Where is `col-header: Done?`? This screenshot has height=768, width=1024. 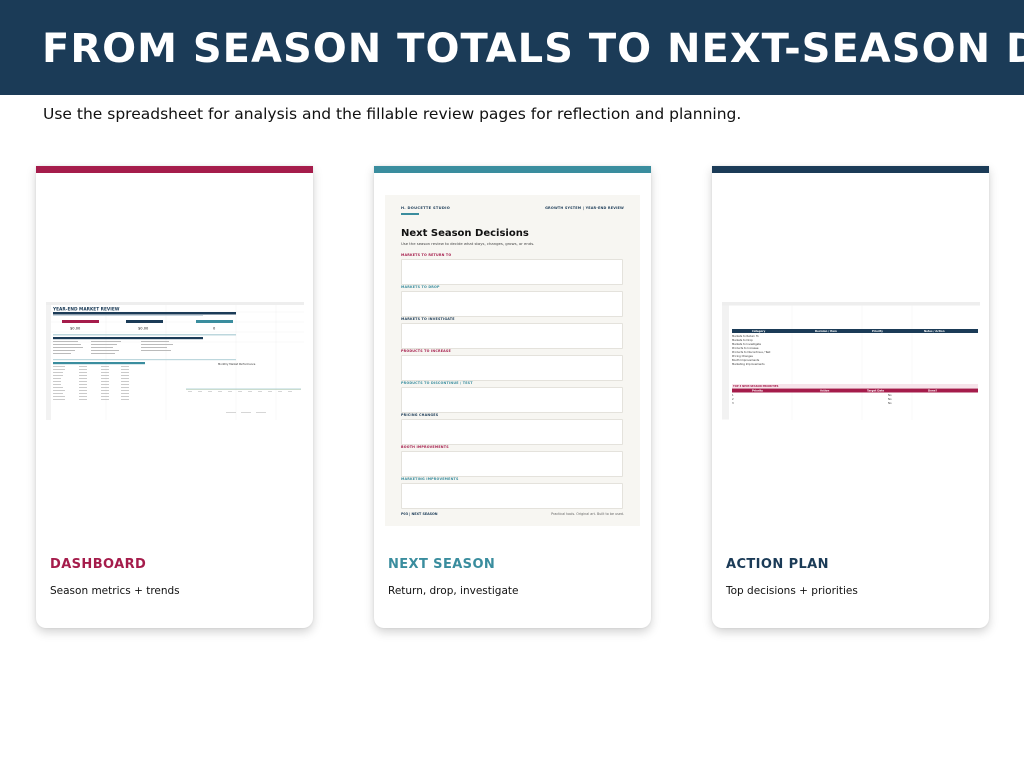
col-header: Done? is located at coordinates (933, 391).